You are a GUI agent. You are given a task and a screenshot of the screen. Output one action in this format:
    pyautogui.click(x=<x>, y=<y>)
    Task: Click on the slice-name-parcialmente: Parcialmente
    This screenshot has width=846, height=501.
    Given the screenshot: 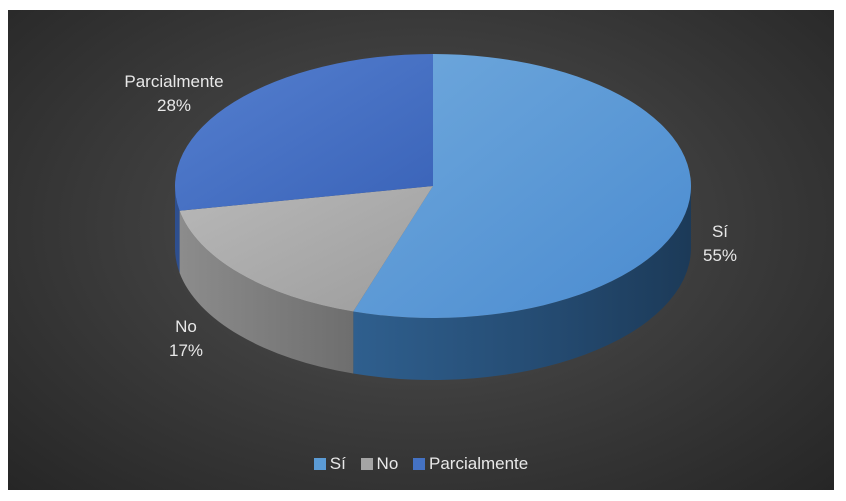 What is the action you would take?
    pyautogui.click(x=174, y=81)
    